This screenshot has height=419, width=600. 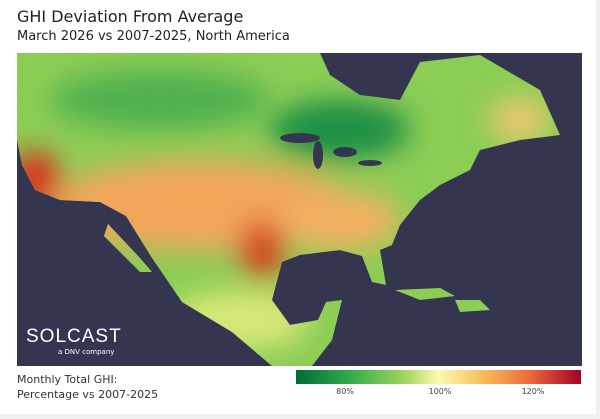 What do you see at coordinates (130, 16) in the screenshot?
I see `page-title: GHI Deviation From Average` at bounding box center [130, 16].